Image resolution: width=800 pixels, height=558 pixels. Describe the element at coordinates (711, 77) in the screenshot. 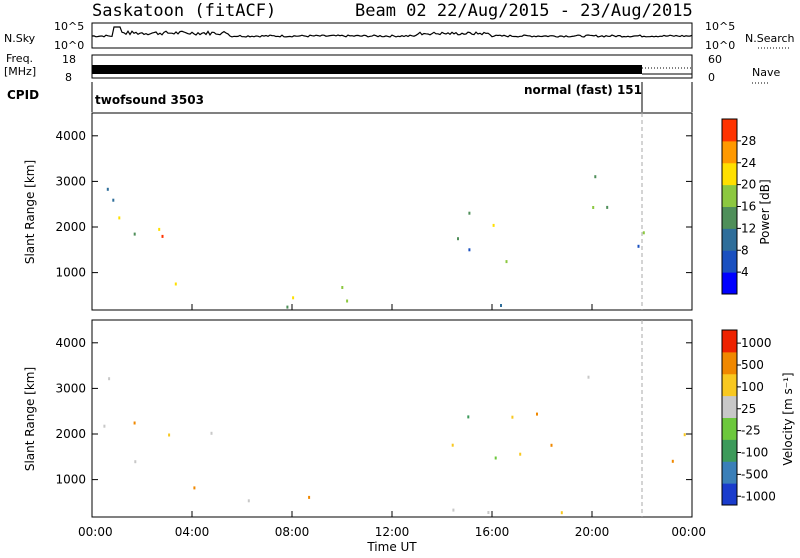

I see `nave-tick-low: 0` at that location.